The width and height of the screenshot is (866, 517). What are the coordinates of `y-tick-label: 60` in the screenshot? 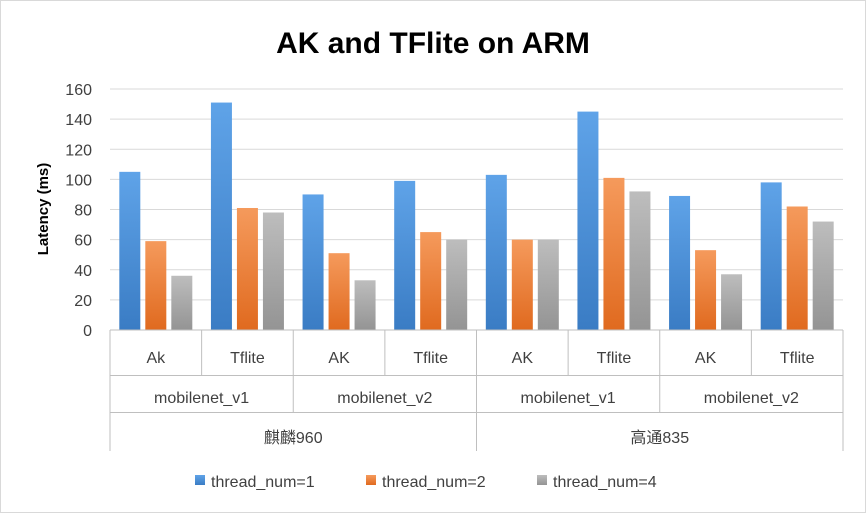 It's located at (83, 241).